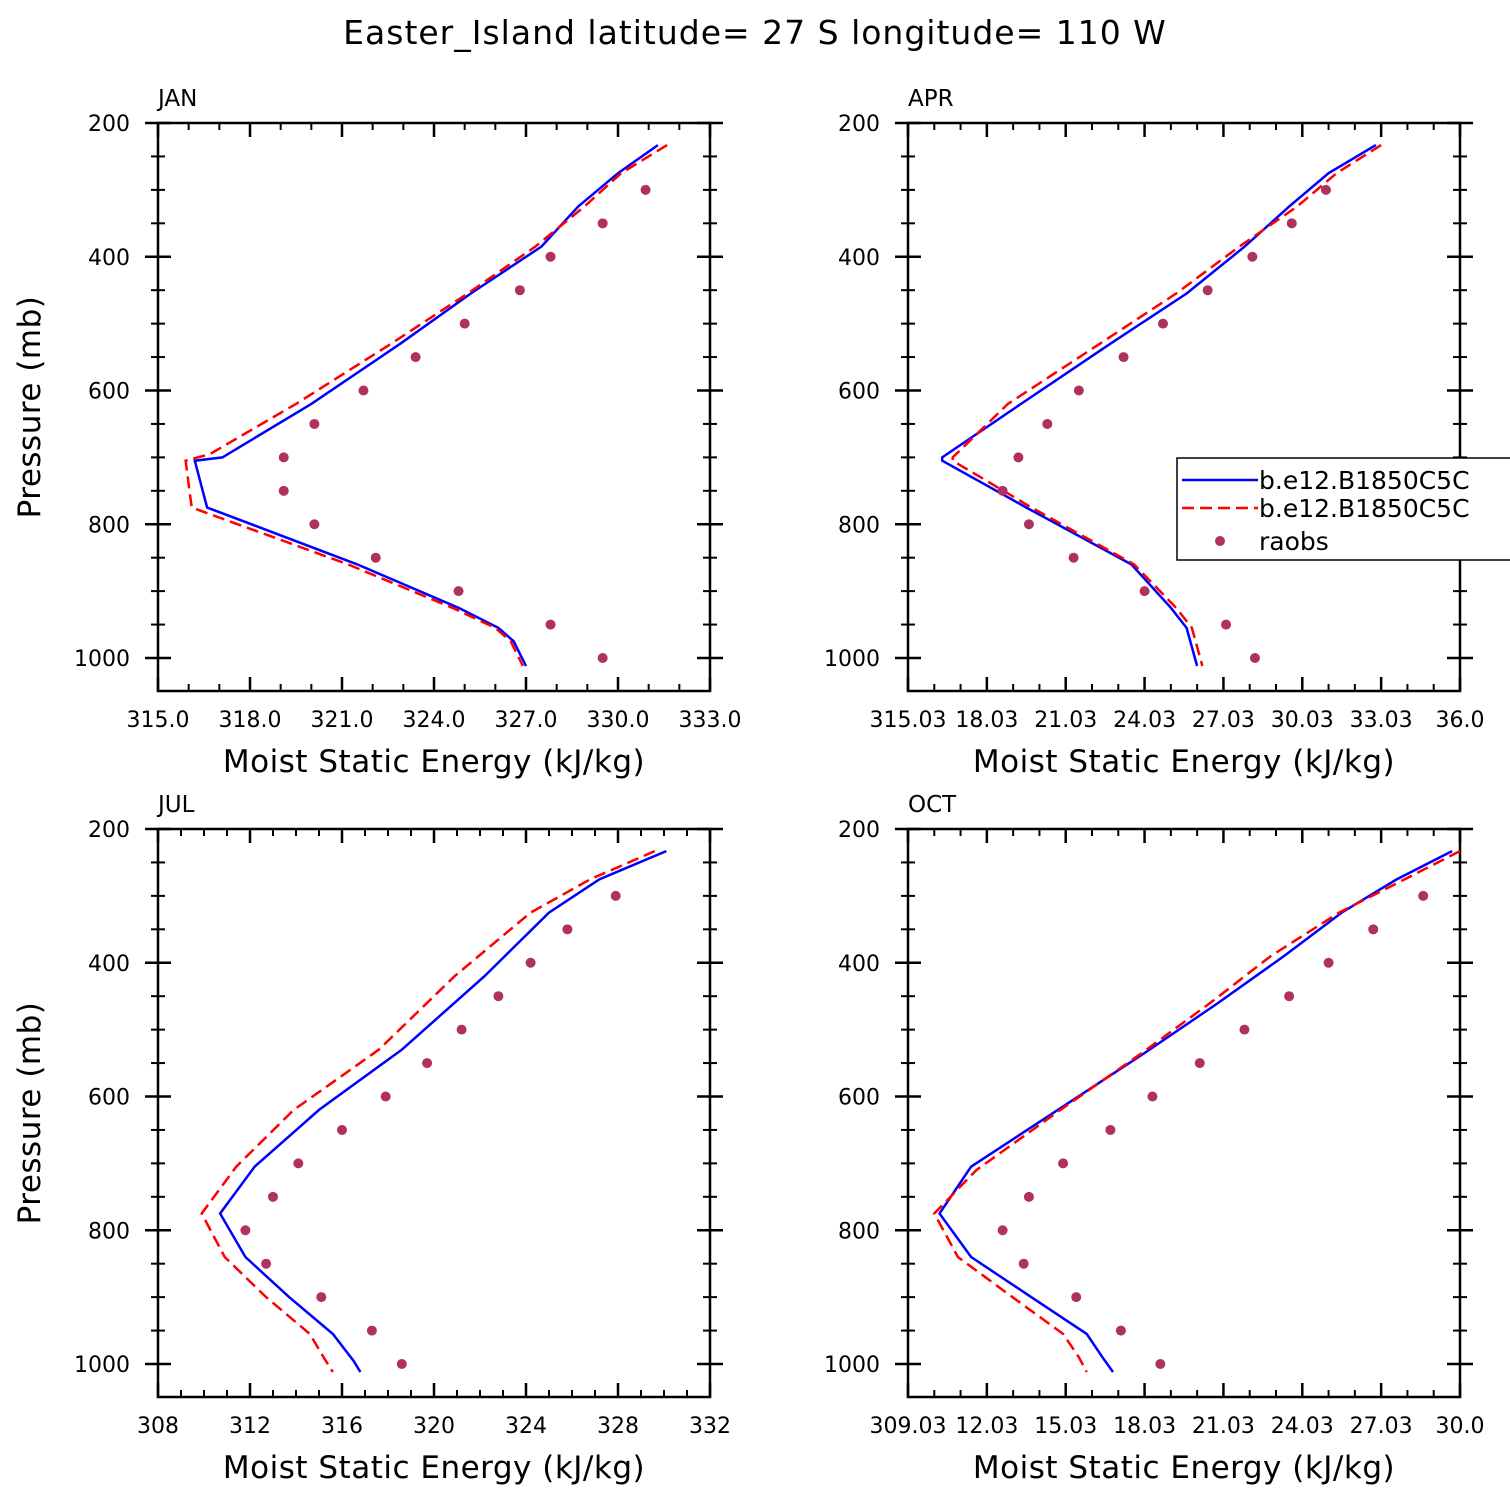 This screenshot has width=1510, height=1510. What do you see at coordinates (1302, 720) in the screenshot?
I see `x-tick-label: 30.03` at bounding box center [1302, 720].